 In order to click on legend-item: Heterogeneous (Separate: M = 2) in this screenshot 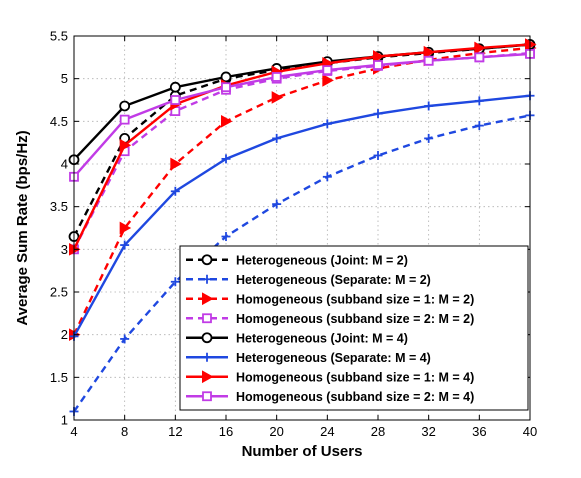, I will do `click(308, 280)`.